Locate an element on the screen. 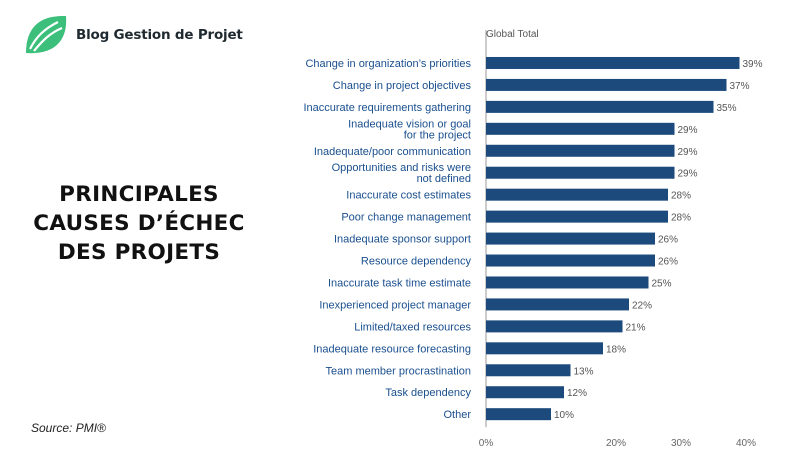 This screenshot has width=811, height=456. category-label: Resource dependency is located at coordinates (416, 262).